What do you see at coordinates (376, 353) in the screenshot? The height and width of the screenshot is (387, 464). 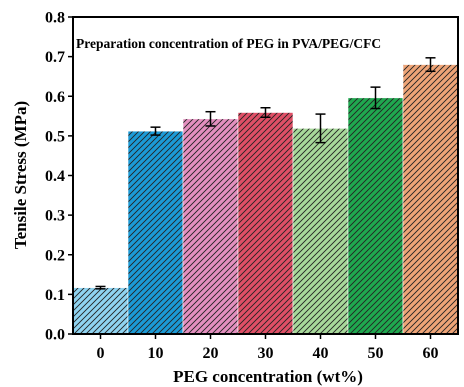 I see `x-tick-label: 50` at bounding box center [376, 353].